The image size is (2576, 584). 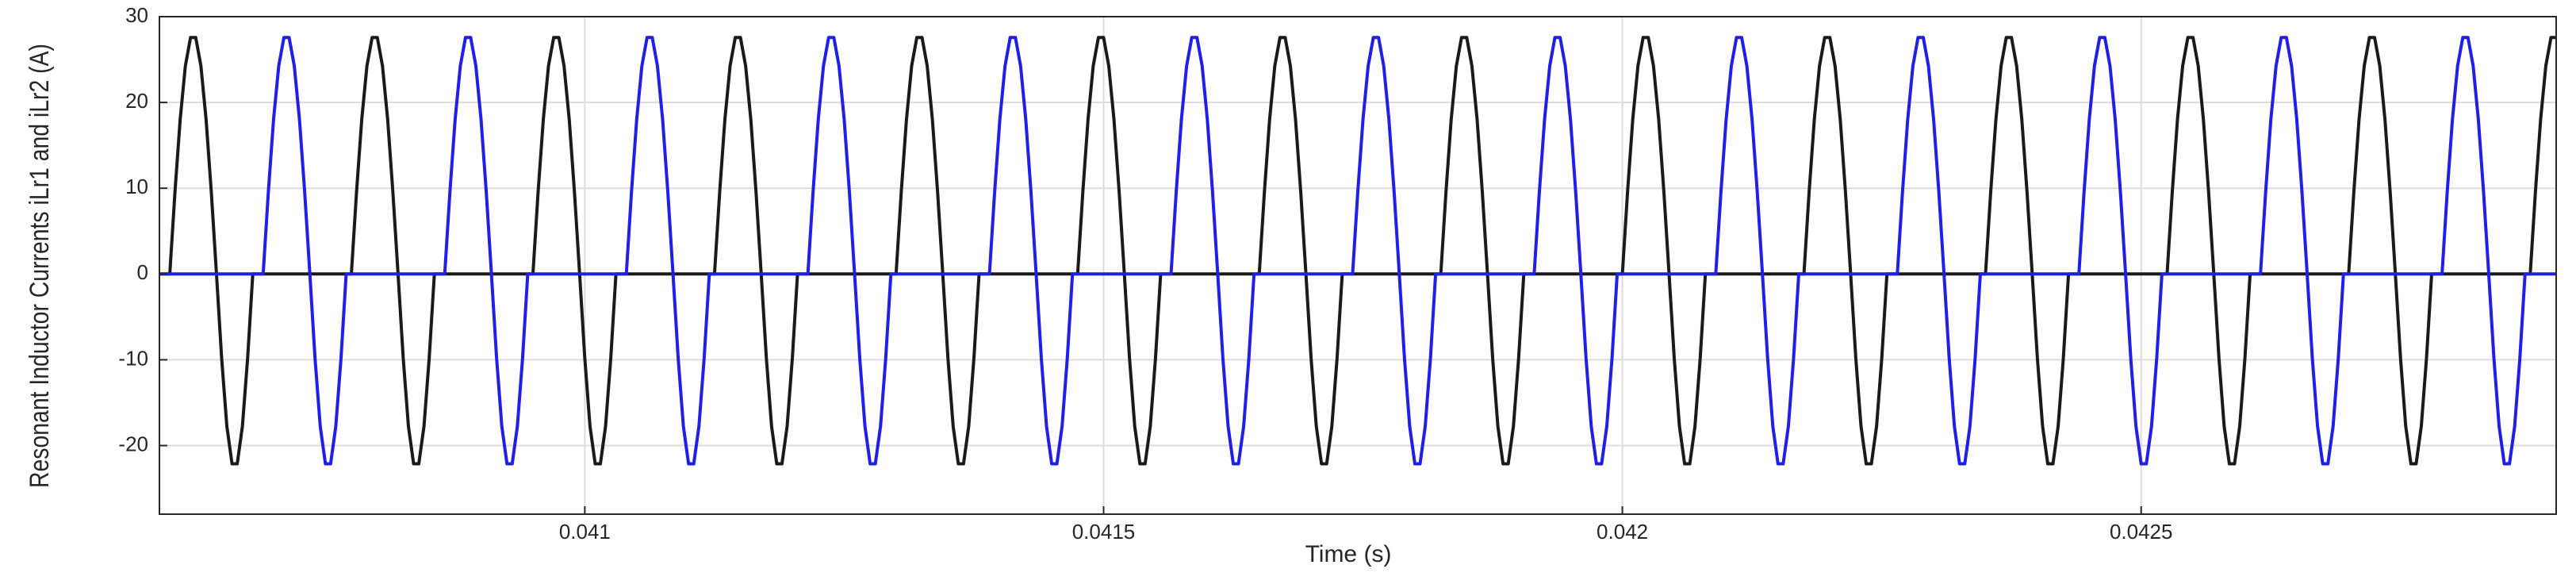 I want to click on x-axis-label: Time (s), so click(x=1348, y=554).